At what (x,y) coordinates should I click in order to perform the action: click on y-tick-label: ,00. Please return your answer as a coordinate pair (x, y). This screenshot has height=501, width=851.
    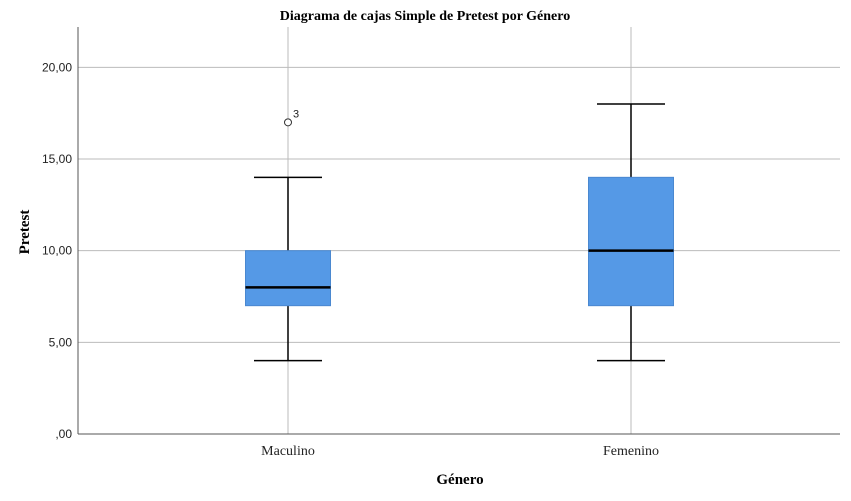
    Looking at the image, I should click on (63, 434).